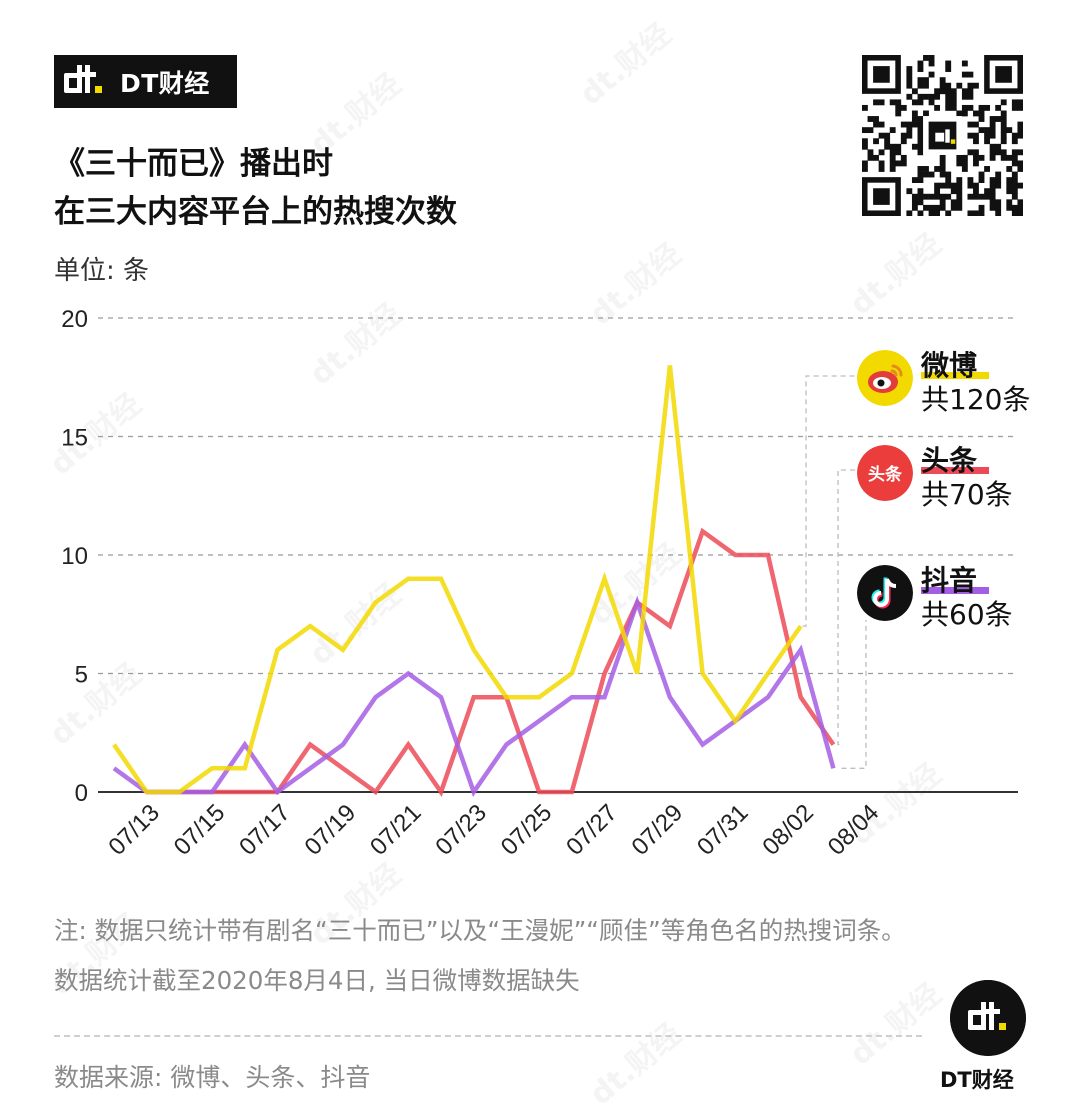 The width and height of the screenshot is (1080, 1113). What do you see at coordinates (723, 830) in the screenshot?
I see `x-tick-label: 07/31` at bounding box center [723, 830].